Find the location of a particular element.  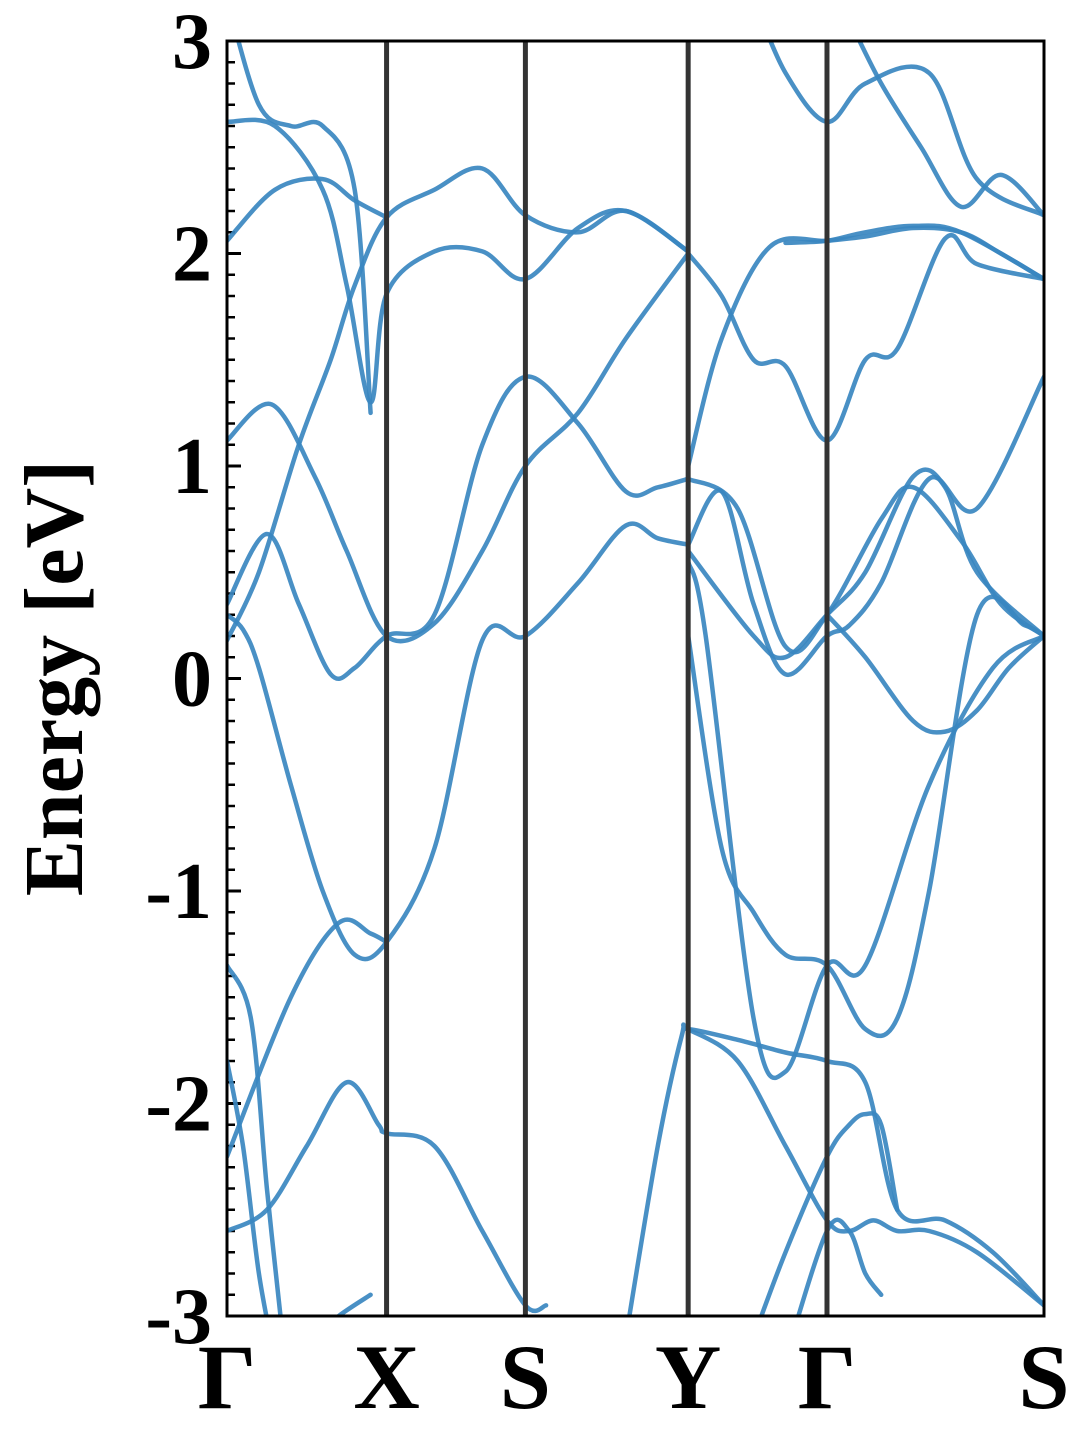

y-tick-label: -1 is located at coordinates (178, 892).